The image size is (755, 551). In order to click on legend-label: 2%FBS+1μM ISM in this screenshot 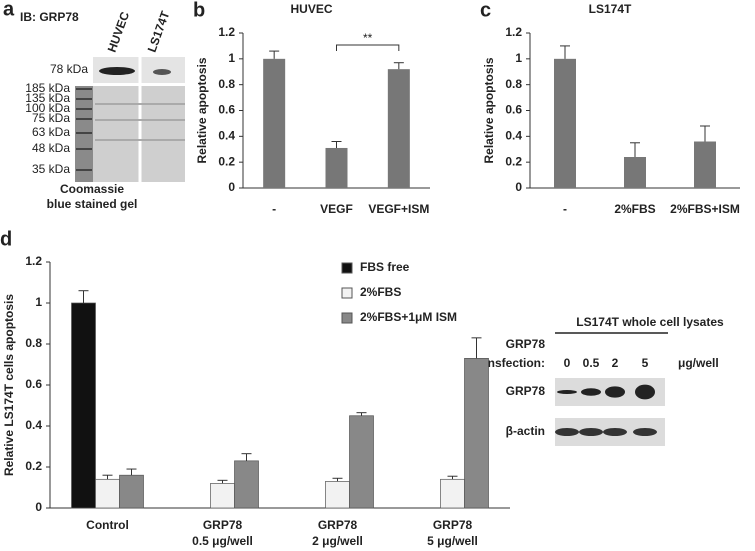, I will do `click(408, 317)`.